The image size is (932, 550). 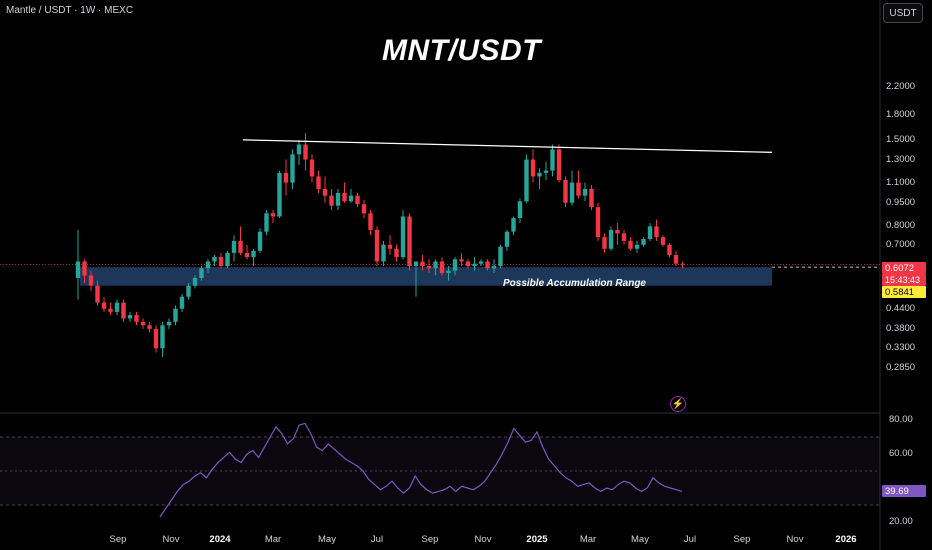 I want to click on accumulation-zone, so click(x=426, y=276).